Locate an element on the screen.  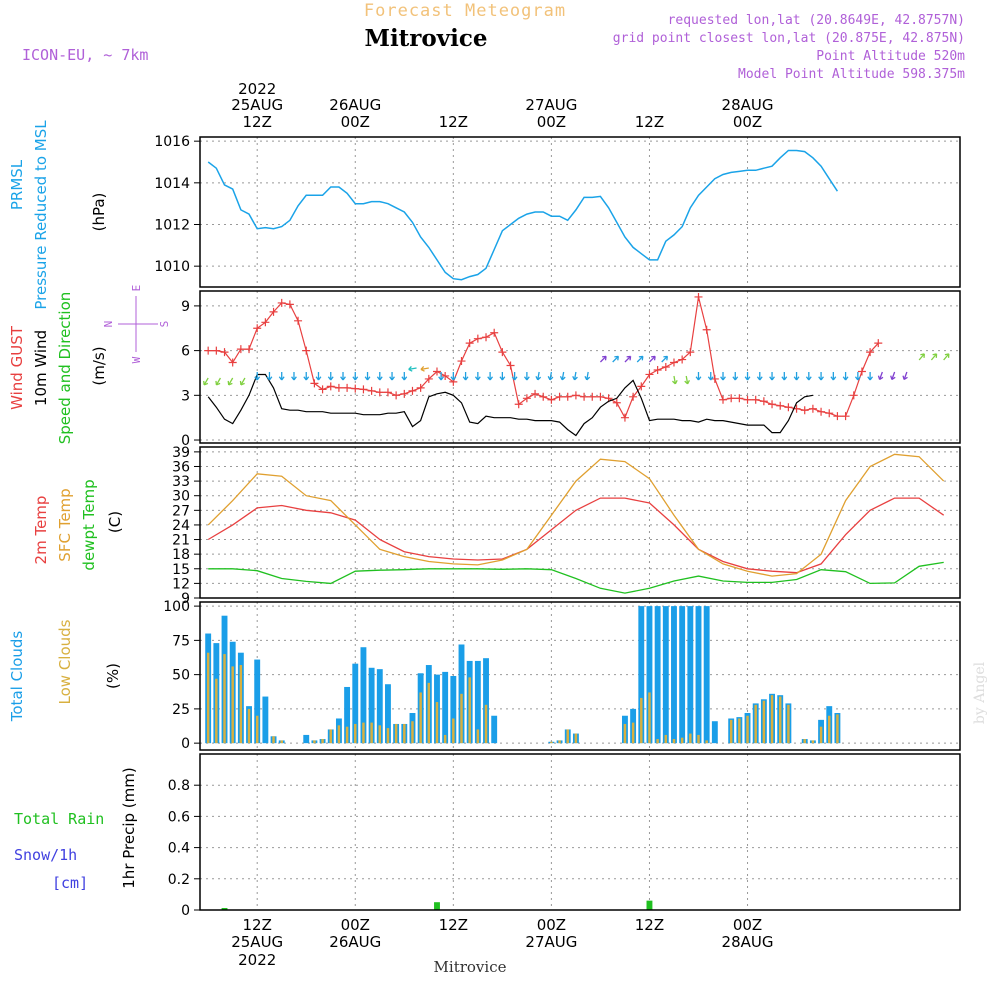
precip-panel-label: Total Rain Snow/1h [cm] 1hr Precip (mm) is located at coordinates (76, 829).